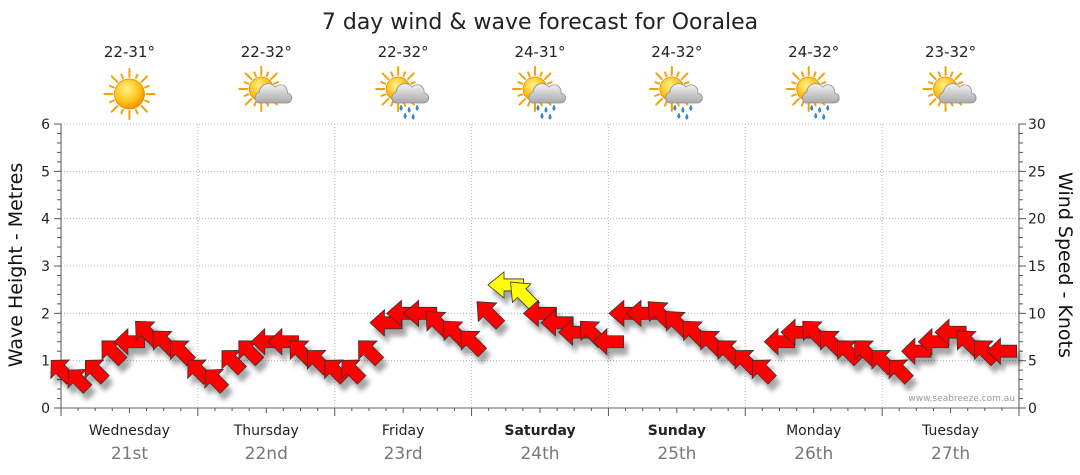  What do you see at coordinates (45, 314) in the screenshot?
I see `left-tick-label: 2` at bounding box center [45, 314].